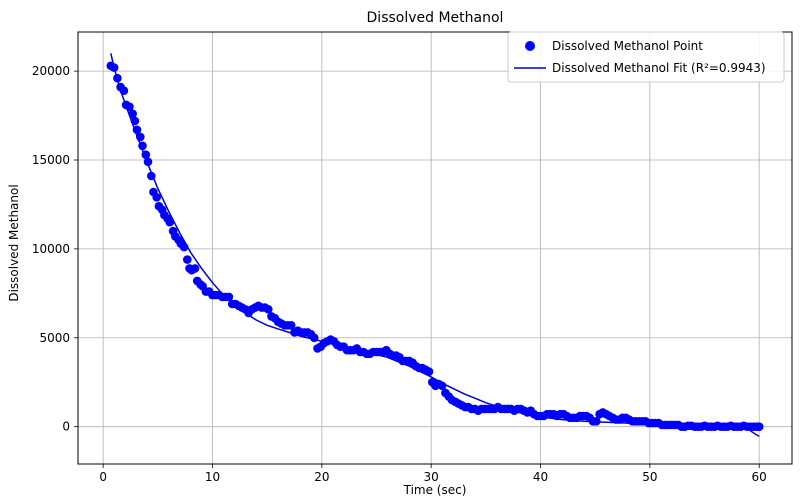 Image resolution: width=800 pixels, height=500 pixels. Describe the element at coordinates (14, 242) in the screenshot. I see `y-axis-label: Dissolved Methanol` at that location.